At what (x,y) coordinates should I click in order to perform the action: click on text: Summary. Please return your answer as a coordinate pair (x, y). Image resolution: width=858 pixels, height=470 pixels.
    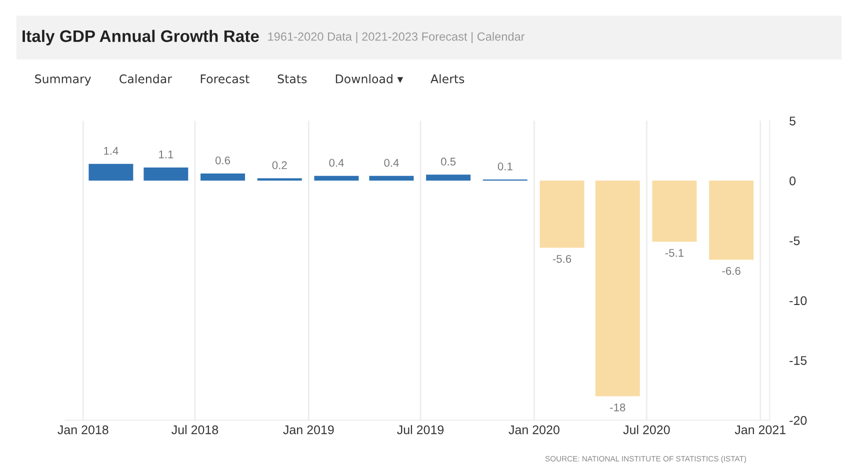
    Looking at the image, I should click on (63, 80).